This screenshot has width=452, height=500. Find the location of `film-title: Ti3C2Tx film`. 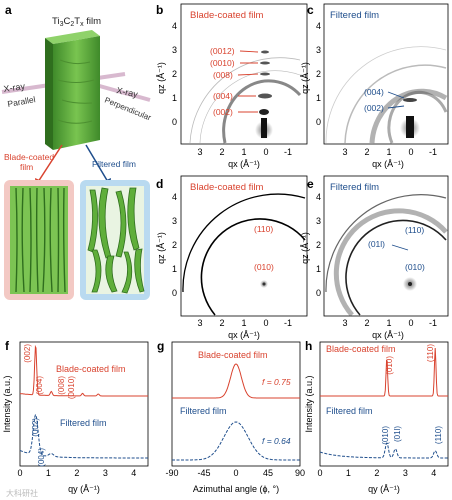

film-title: Ti3C2Tx film is located at coordinates (76, 22).